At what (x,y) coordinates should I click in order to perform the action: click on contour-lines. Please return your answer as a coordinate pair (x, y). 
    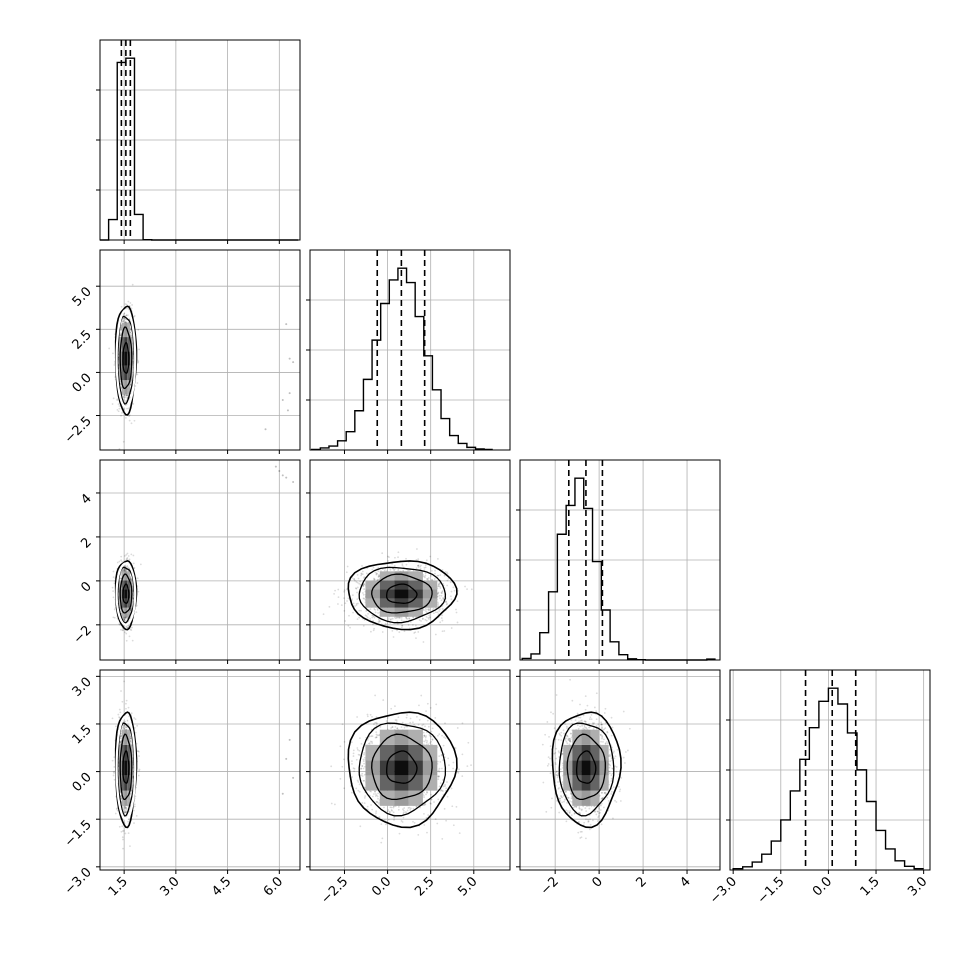
    Looking at the image, I should click on (126, 770).